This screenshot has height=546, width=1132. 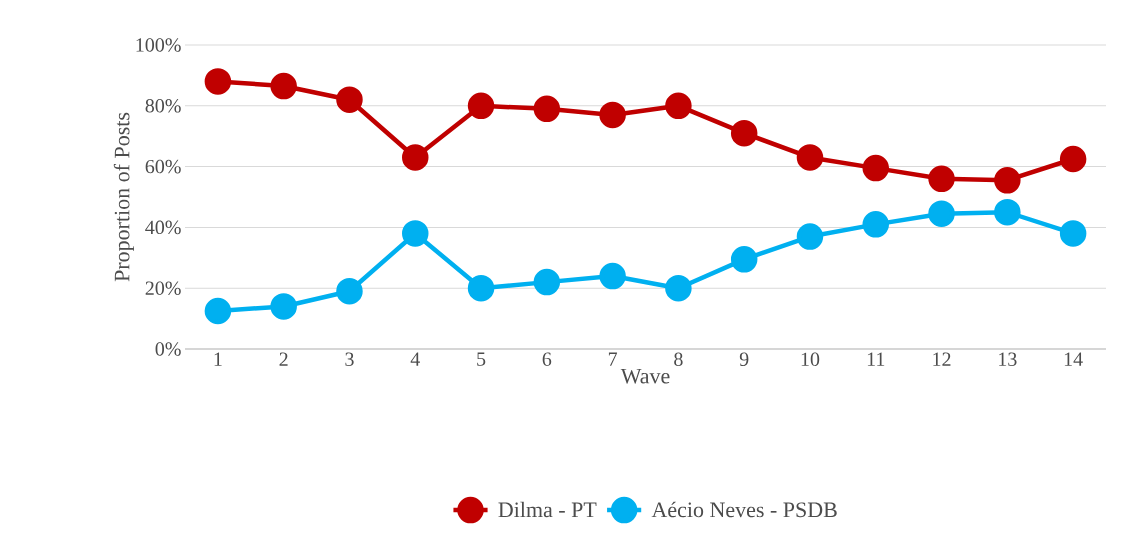 What do you see at coordinates (613, 359) in the screenshot?
I see `x-tick-label: 7` at bounding box center [613, 359].